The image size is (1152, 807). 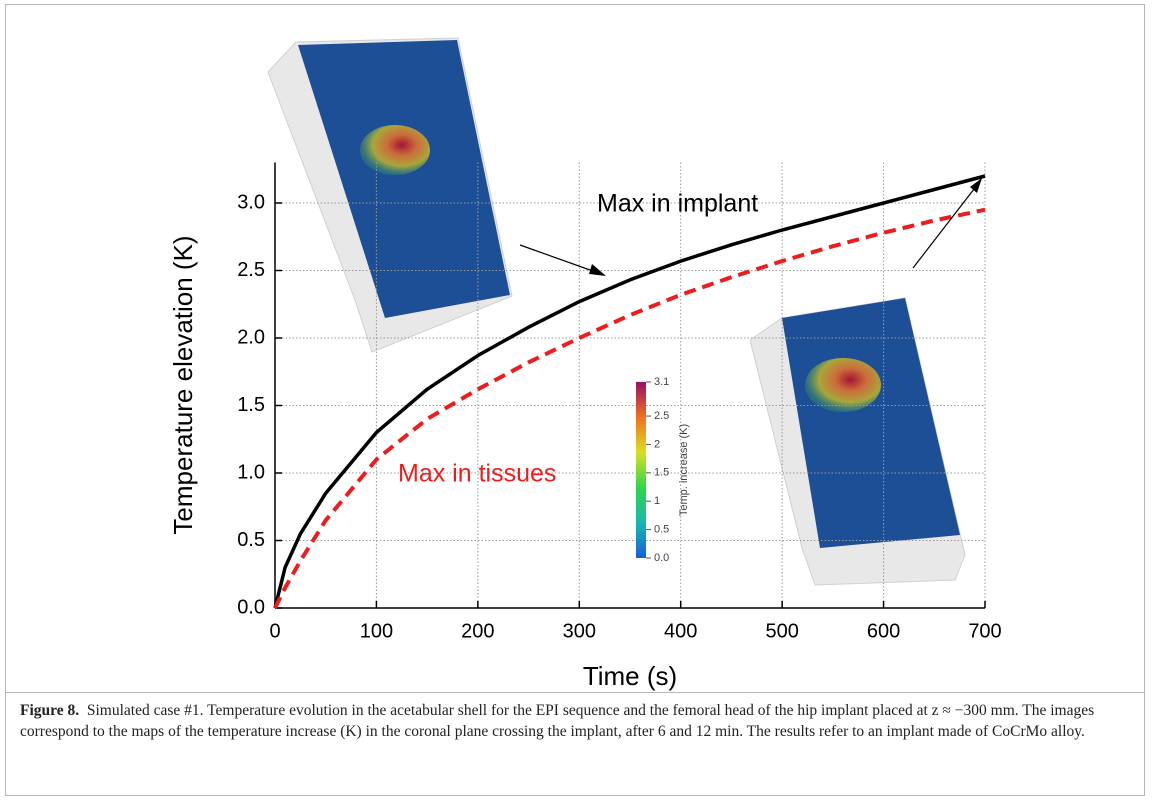 What do you see at coordinates (641, 470) in the screenshot?
I see `colorbar` at bounding box center [641, 470].